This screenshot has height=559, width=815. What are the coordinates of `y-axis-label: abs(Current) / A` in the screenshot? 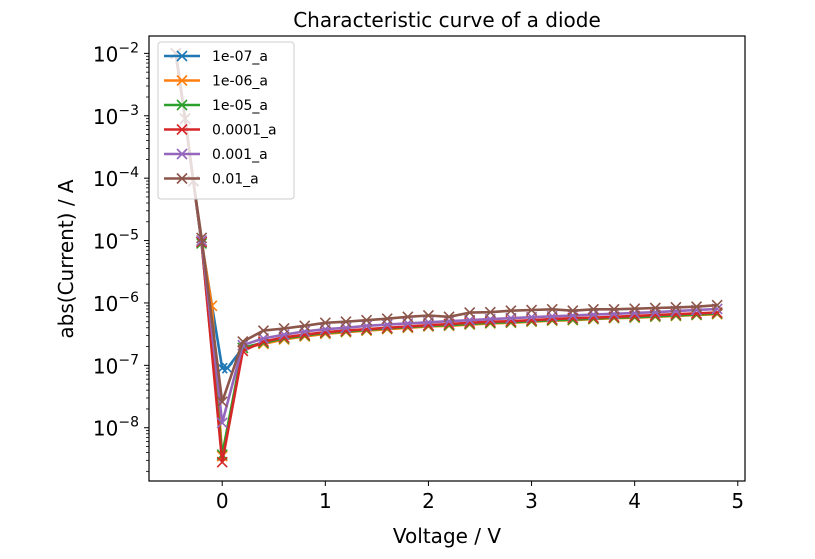 It's located at (66, 259).